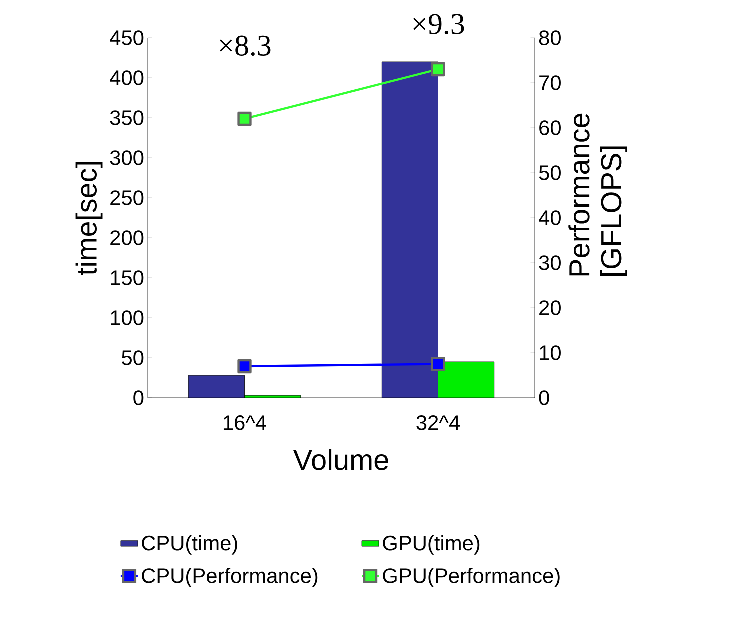 The height and width of the screenshot is (636, 744). I want to click on y2-tick-label: 50, so click(550, 173).